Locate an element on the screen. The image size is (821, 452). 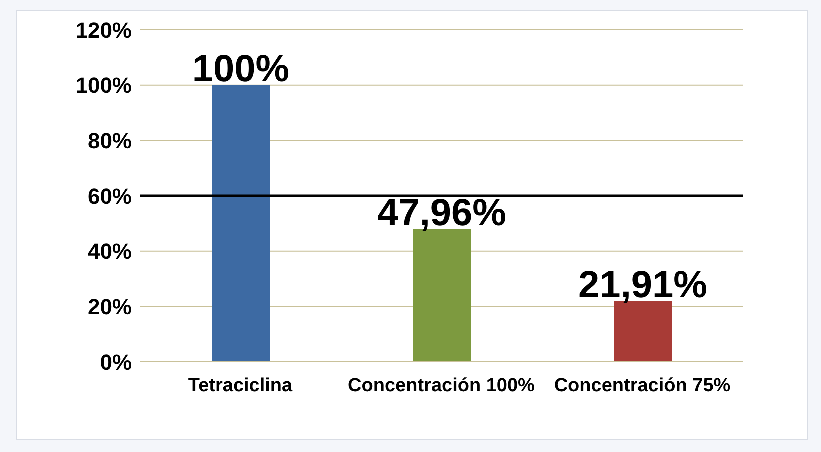
data-label: 21,91% is located at coordinates (643, 285).